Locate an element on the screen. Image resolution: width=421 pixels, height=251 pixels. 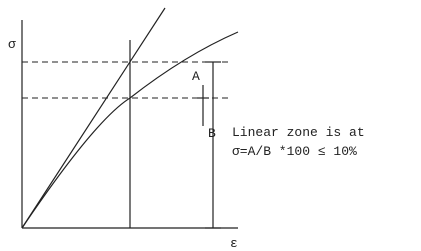
y-axis-label: σ is located at coordinates (12, 44).